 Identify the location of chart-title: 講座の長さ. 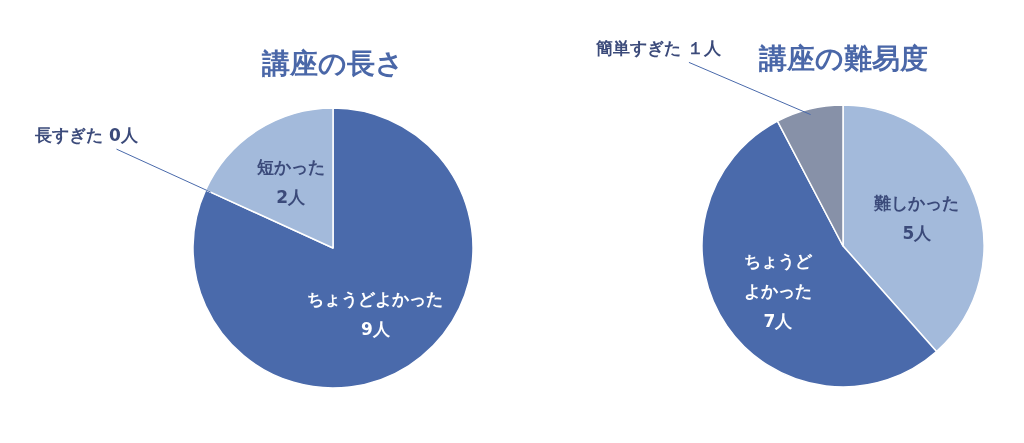
(332, 63).